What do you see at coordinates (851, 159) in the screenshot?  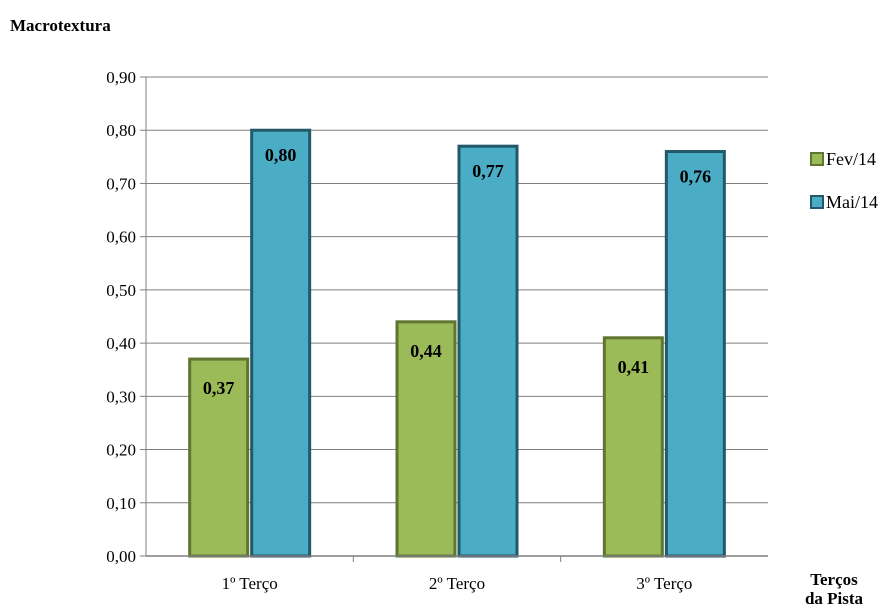 I see `legend-label: Fev/14` at bounding box center [851, 159].